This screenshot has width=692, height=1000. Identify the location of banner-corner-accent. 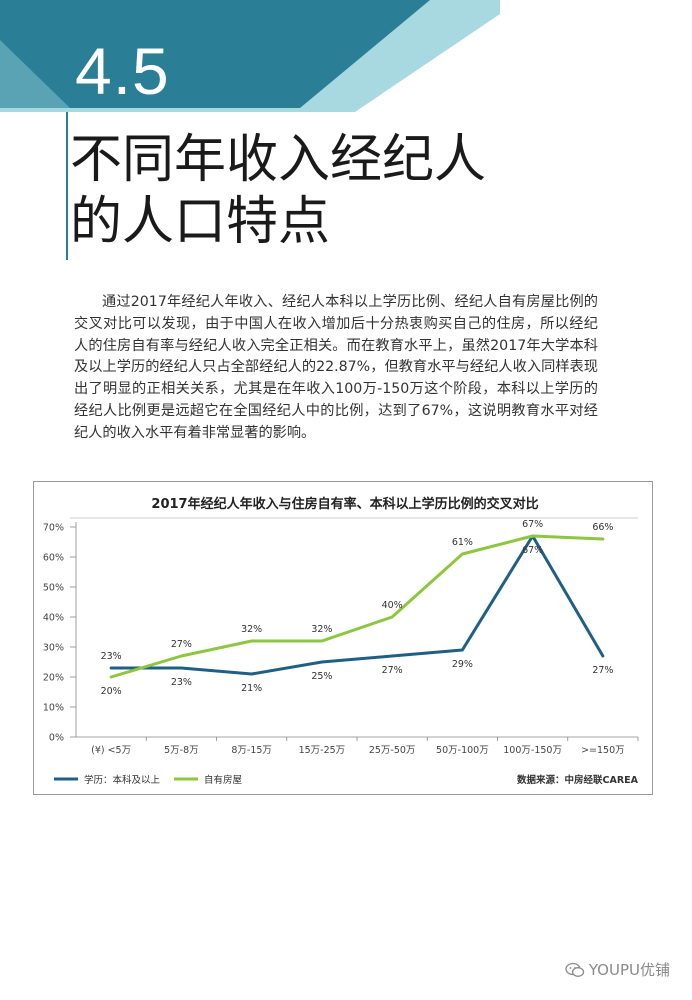
(35, 74).